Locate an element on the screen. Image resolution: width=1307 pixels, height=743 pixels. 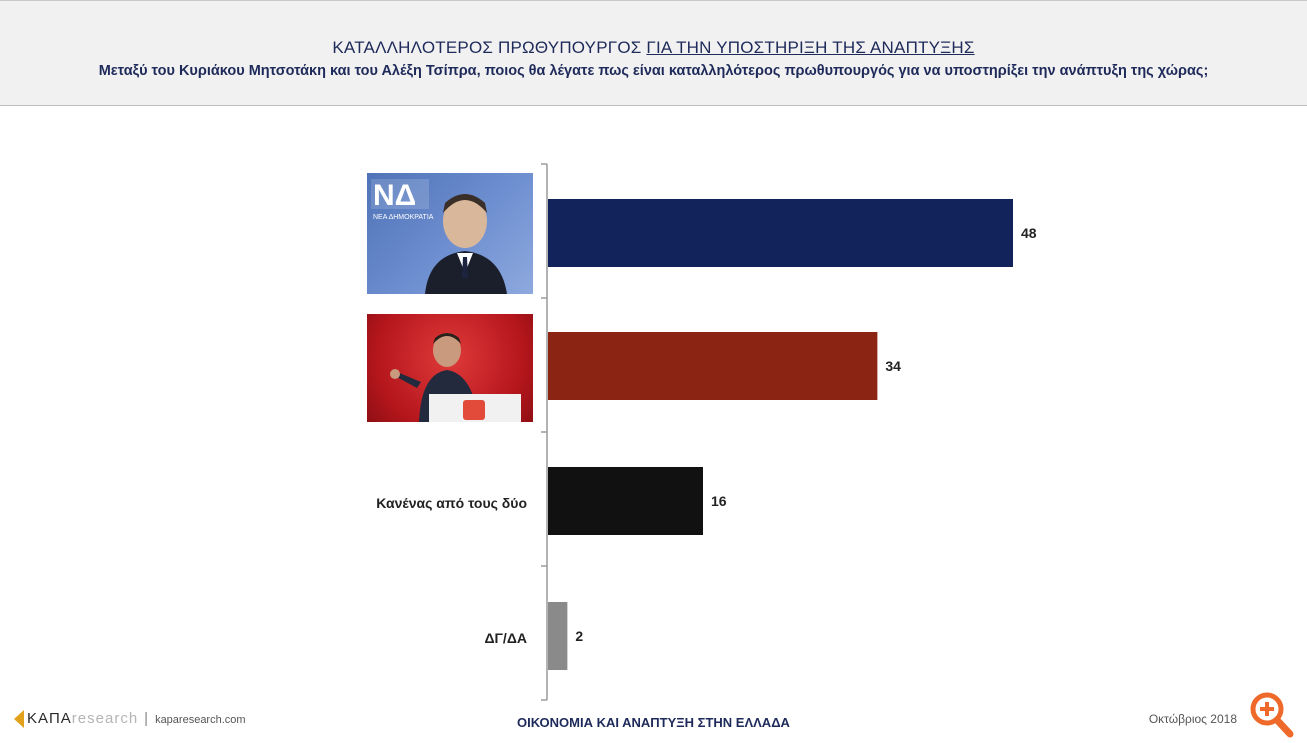
svg-text: ΝΔ is located at coordinates (394, 195).